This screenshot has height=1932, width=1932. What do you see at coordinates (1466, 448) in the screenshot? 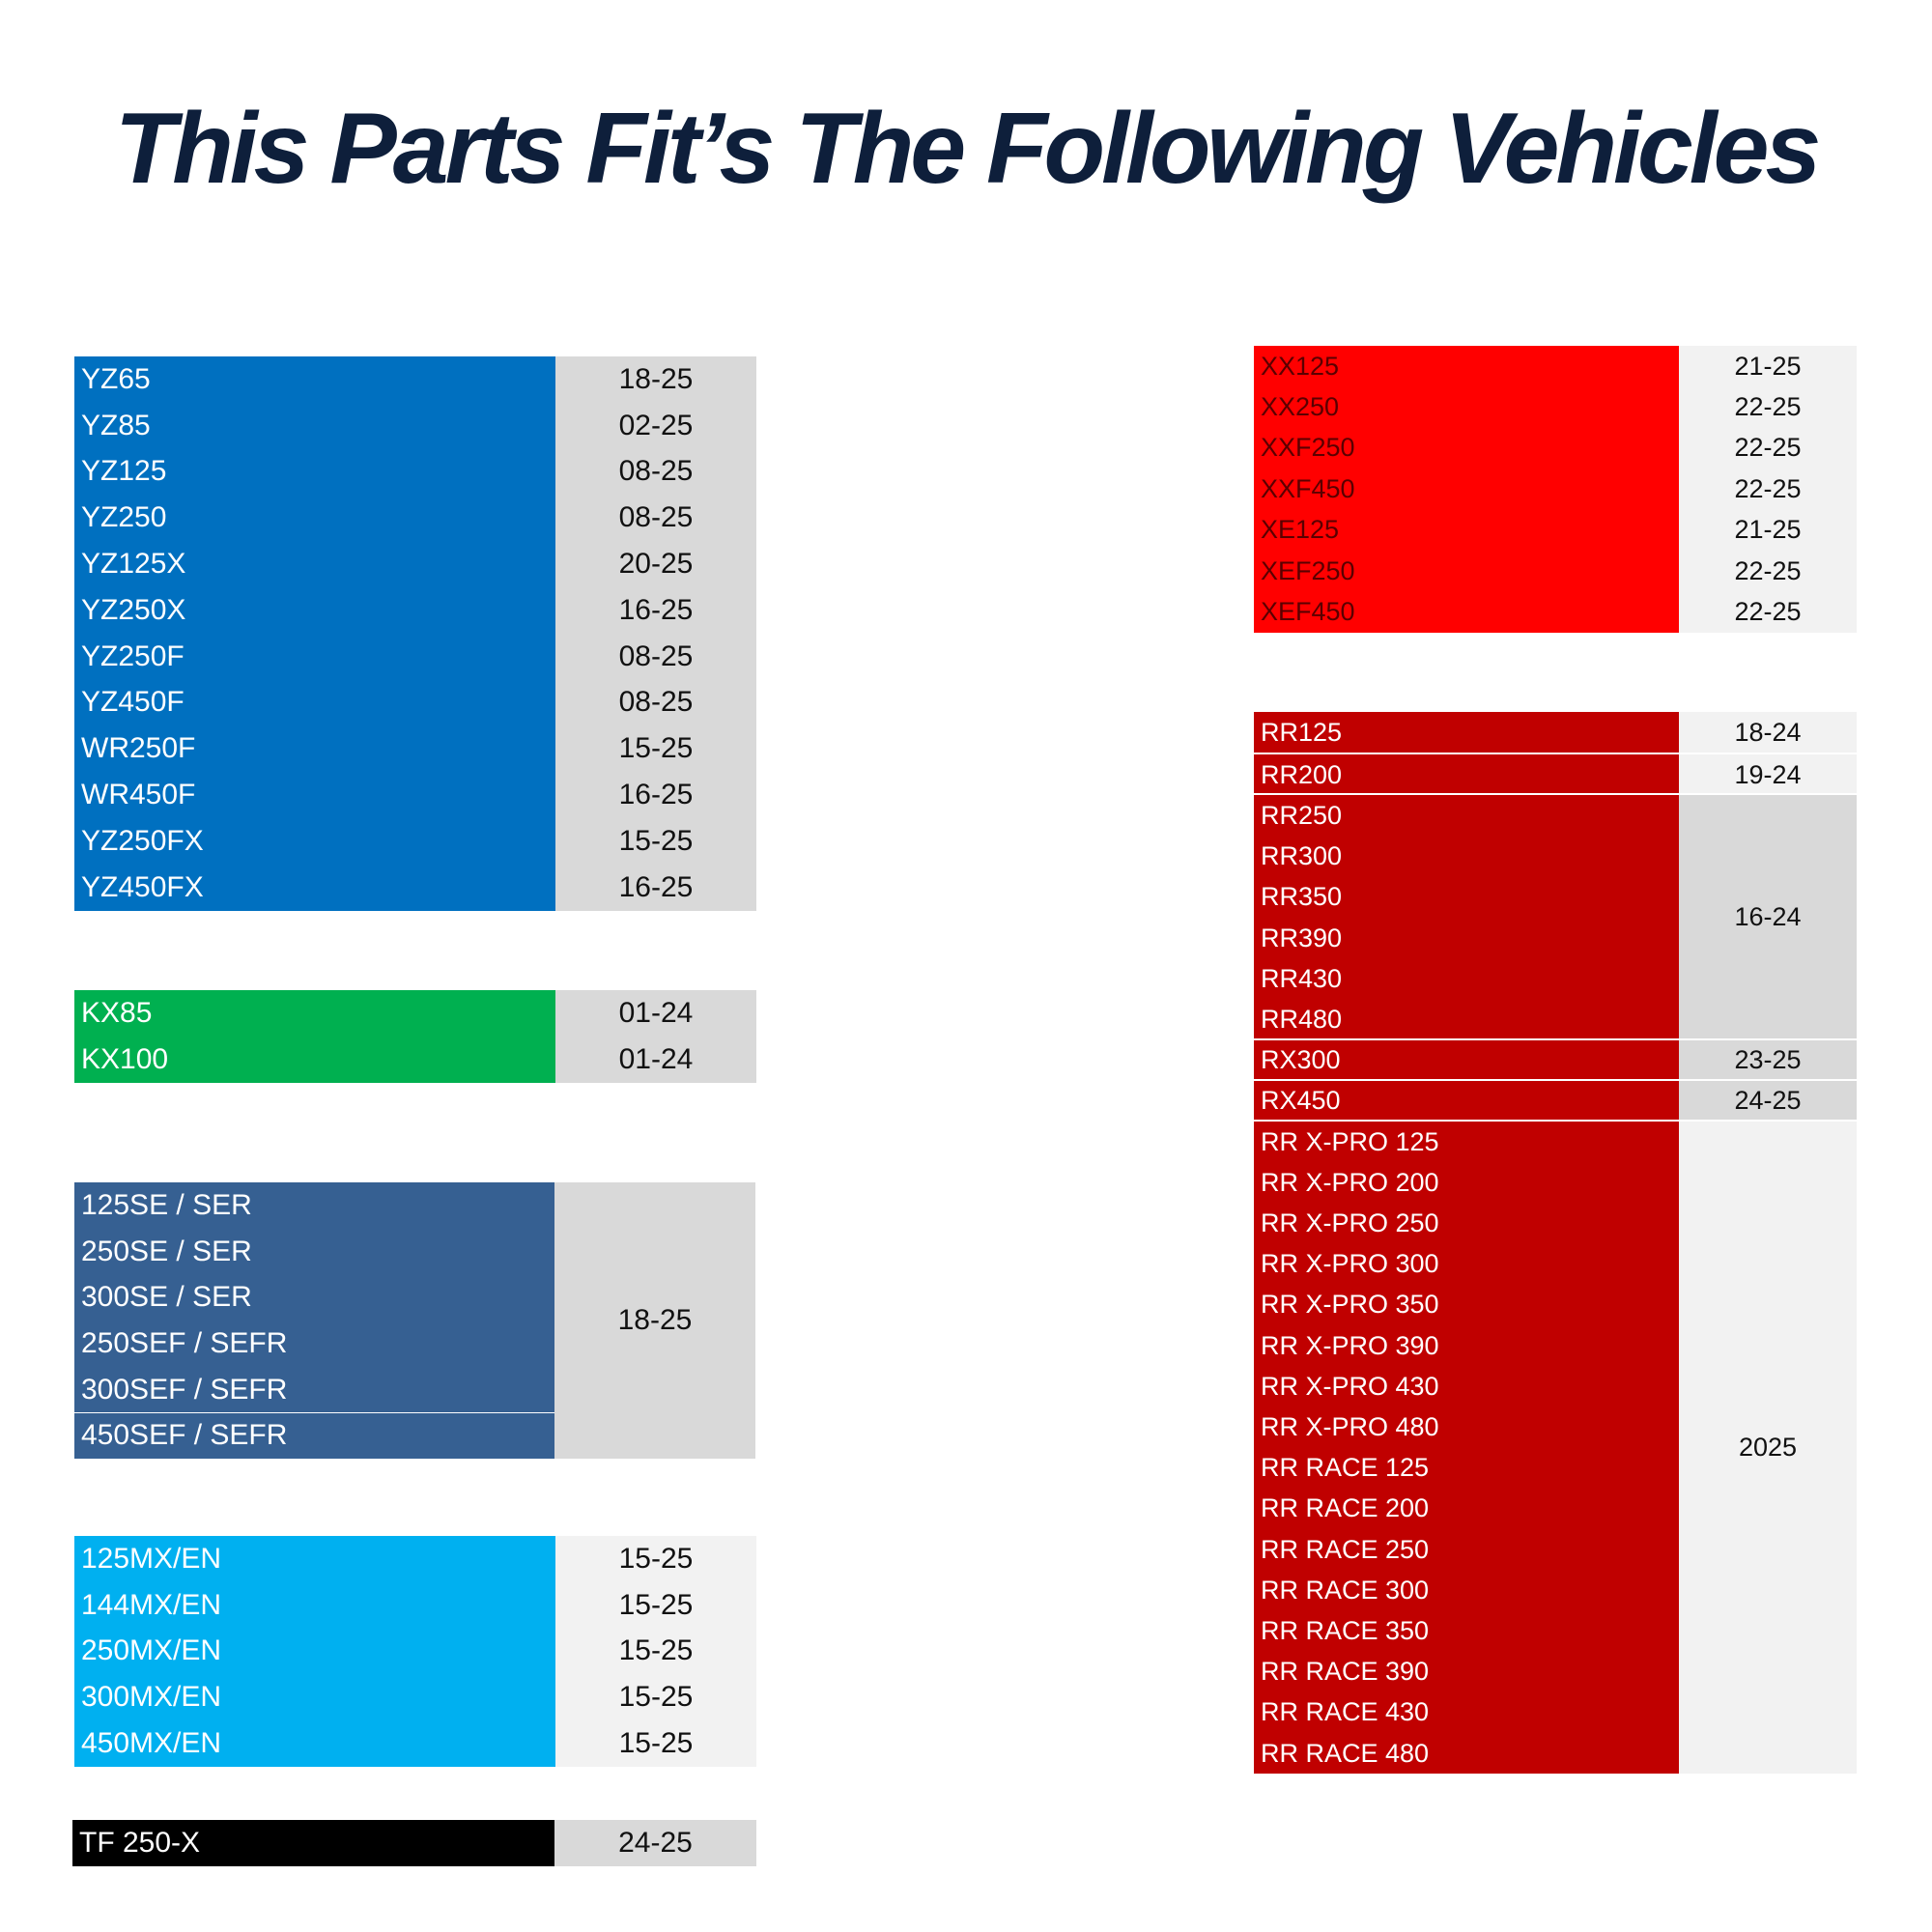
I see `model-cell: XXF250` at bounding box center [1466, 448].